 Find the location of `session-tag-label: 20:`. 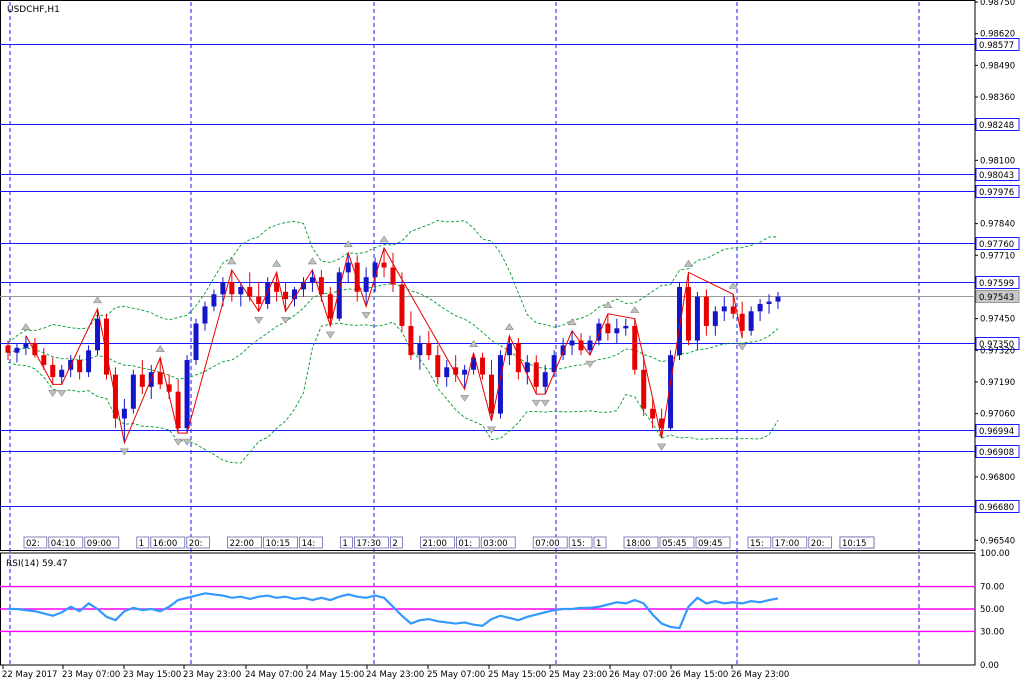

session-tag-label: 20: is located at coordinates (818, 544).